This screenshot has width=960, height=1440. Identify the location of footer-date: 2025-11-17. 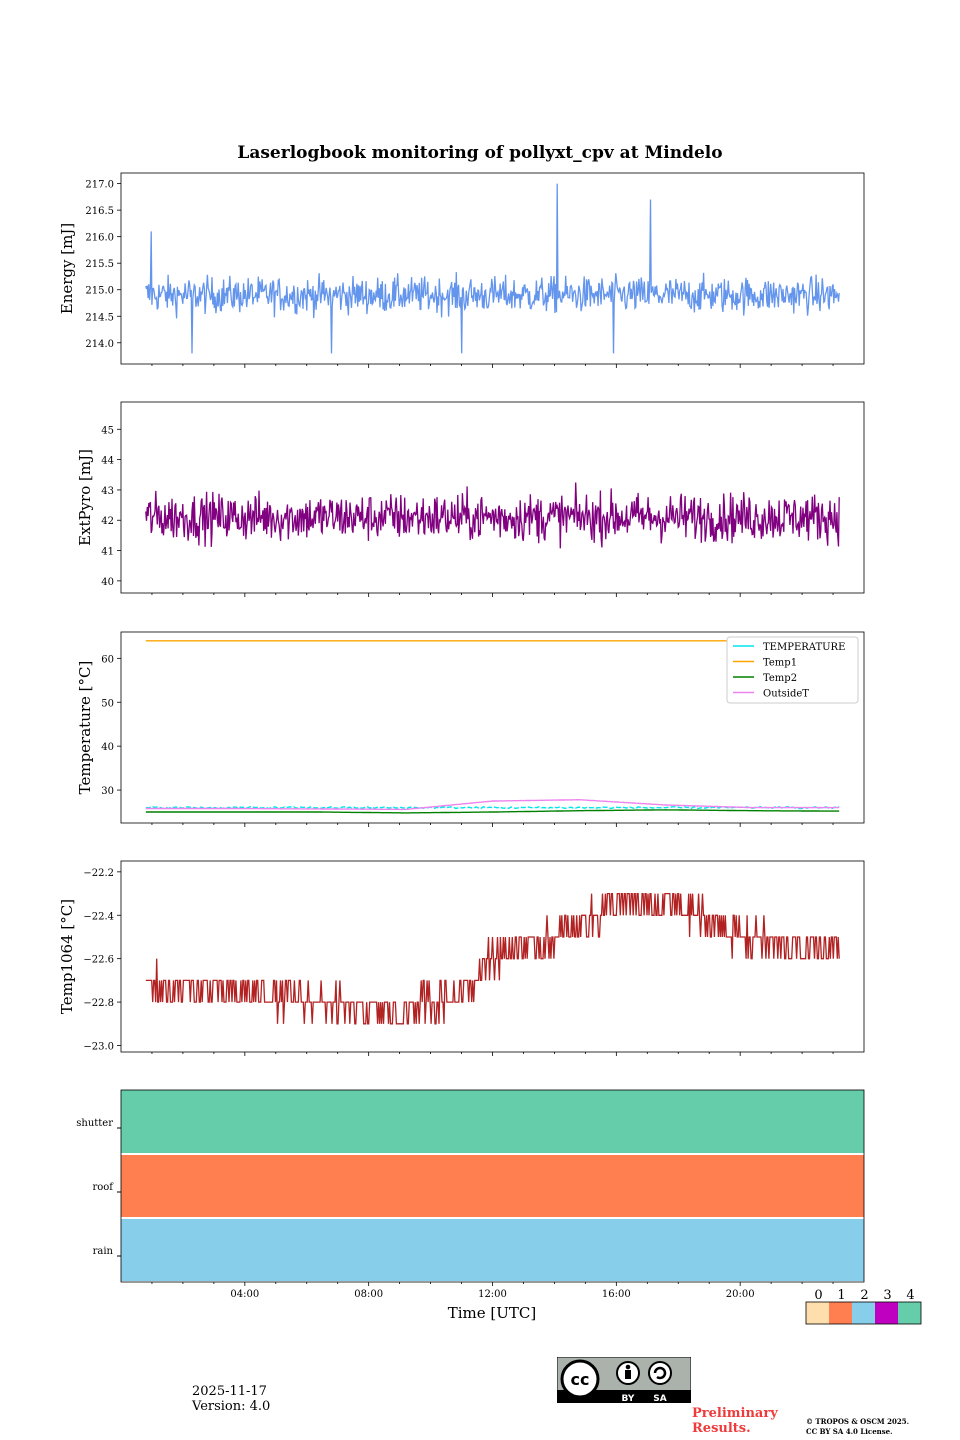
(229, 1391).